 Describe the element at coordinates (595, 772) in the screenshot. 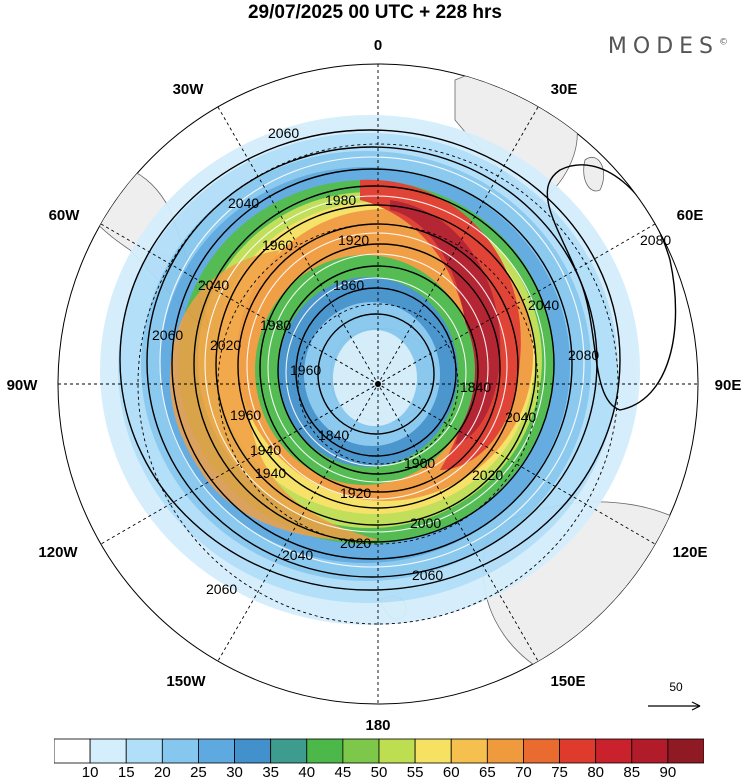

I see `colorbar-tick-label: 80` at that location.